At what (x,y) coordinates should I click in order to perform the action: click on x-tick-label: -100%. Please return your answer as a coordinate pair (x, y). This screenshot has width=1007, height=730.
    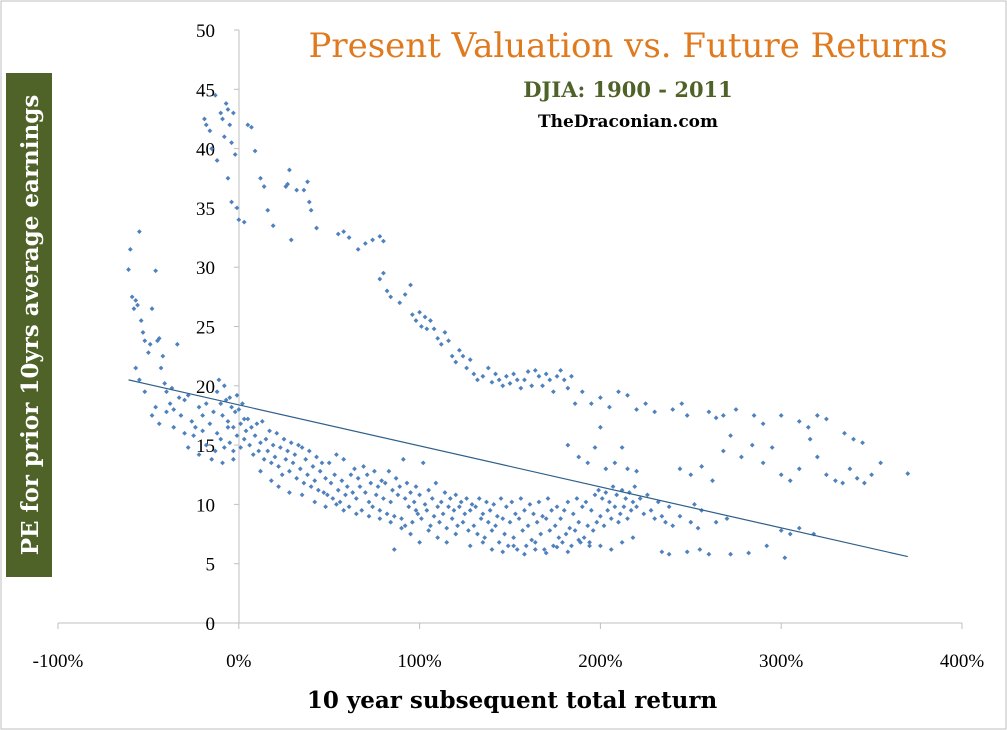
    Looking at the image, I should click on (58, 661).